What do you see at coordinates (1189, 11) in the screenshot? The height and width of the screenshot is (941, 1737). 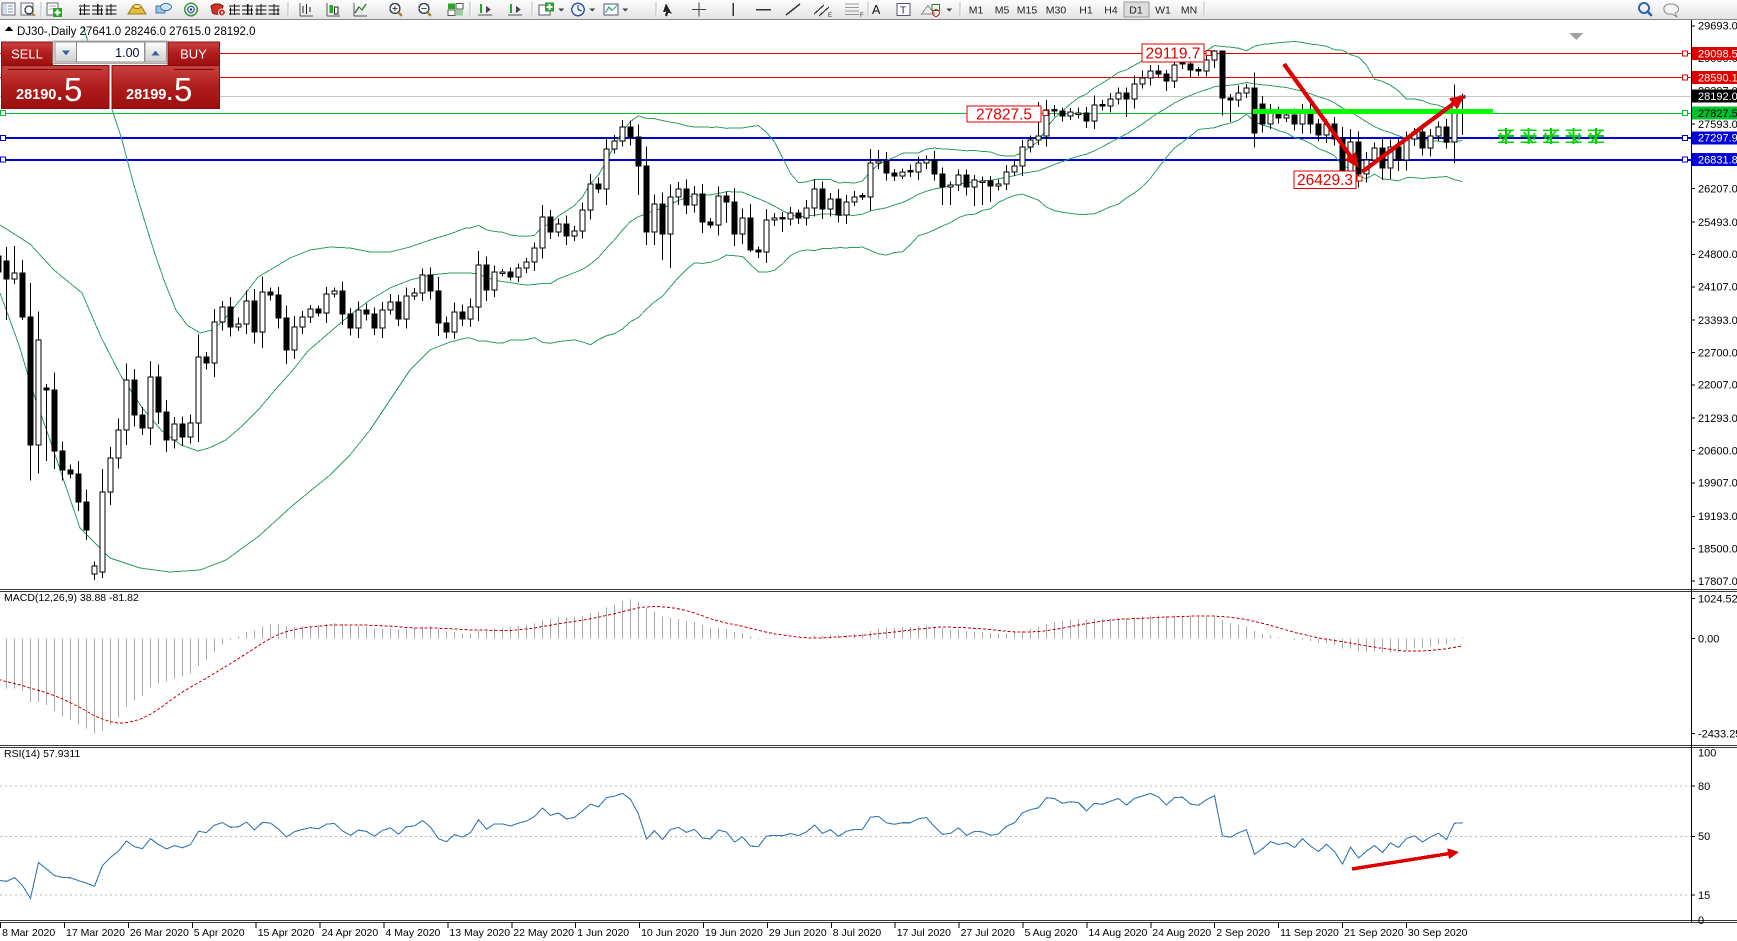 I see `svg-text: MN` at bounding box center [1189, 11].